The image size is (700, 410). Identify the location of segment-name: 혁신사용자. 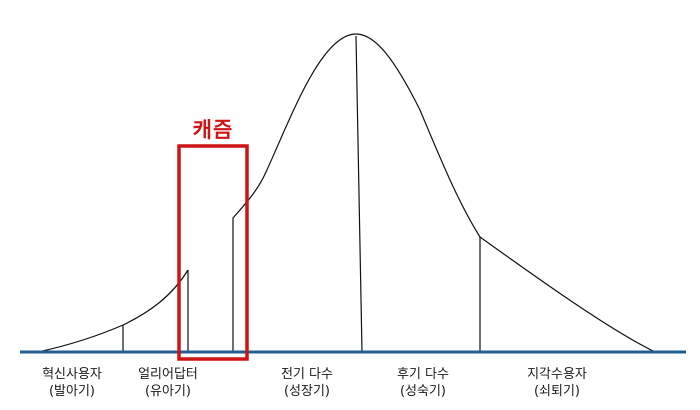
(72, 374).